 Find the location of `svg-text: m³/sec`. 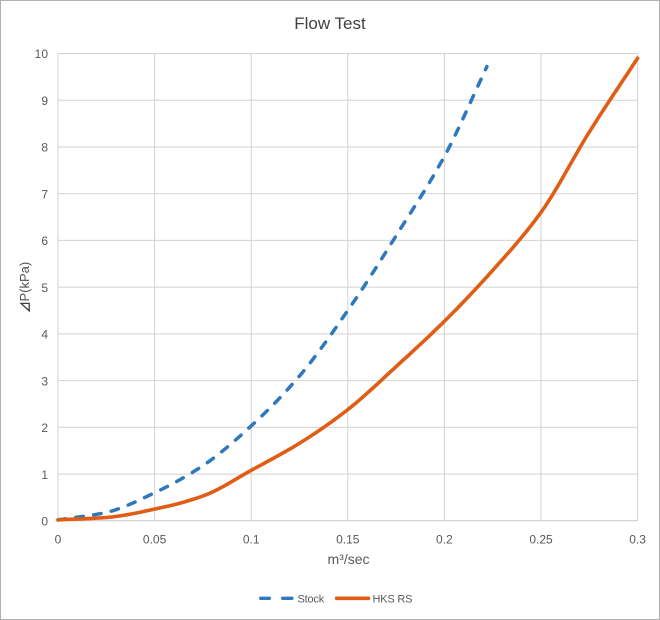

svg-text: m³/sec is located at coordinates (349, 559).